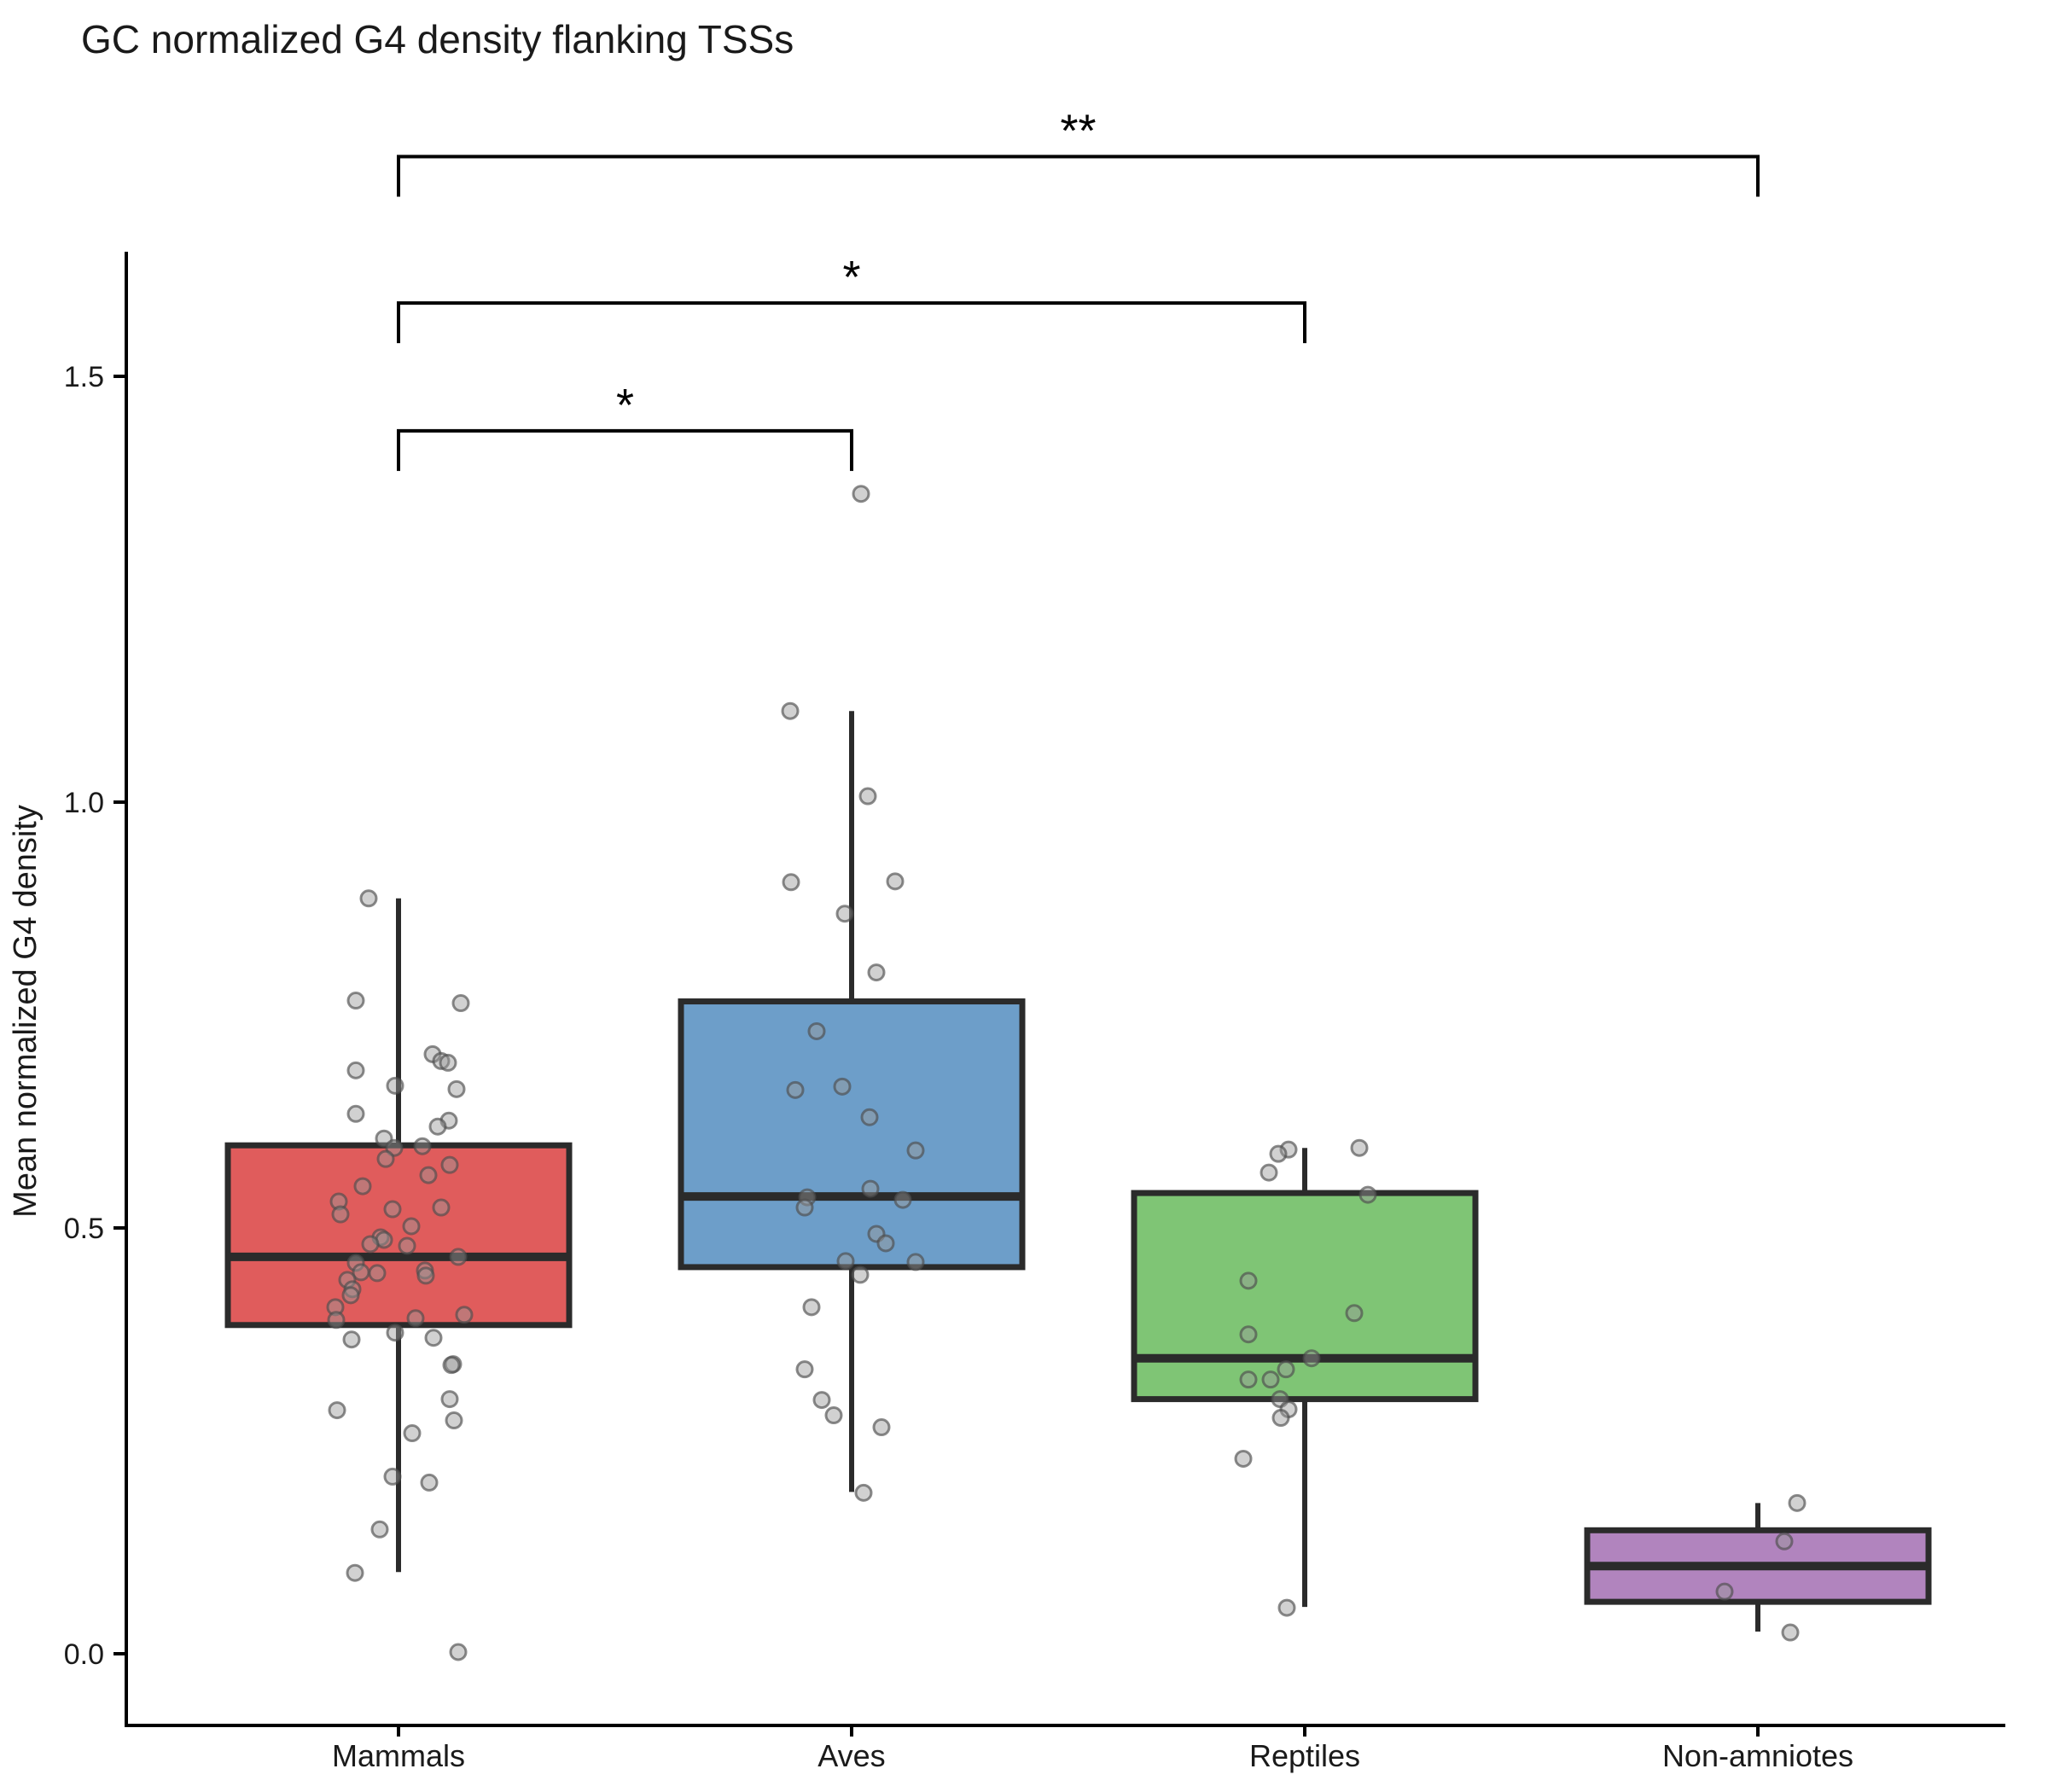  What do you see at coordinates (625, 405) in the screenshot?
I see `sig-label-mammals-aves: *` at bounding box center [625, 405].